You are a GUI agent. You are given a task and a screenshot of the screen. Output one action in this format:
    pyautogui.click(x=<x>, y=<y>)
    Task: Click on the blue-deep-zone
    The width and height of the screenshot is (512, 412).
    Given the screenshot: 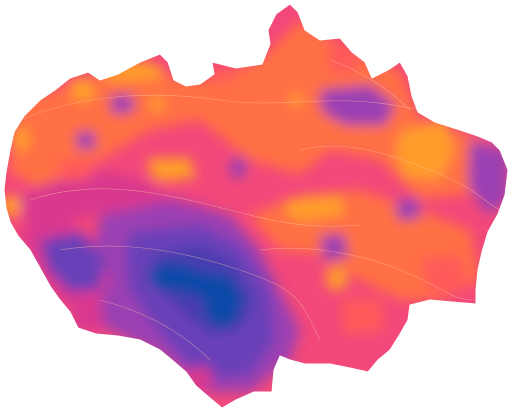 What is the action you would take?
    pyautogui.click(x=196, y=296)
    